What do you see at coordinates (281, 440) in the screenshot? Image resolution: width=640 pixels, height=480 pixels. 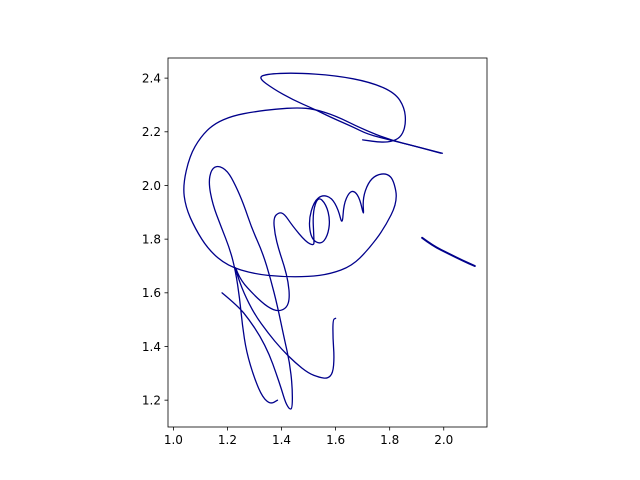 I see `x-tick-label: 1.4` at bounding box center [281, 440].